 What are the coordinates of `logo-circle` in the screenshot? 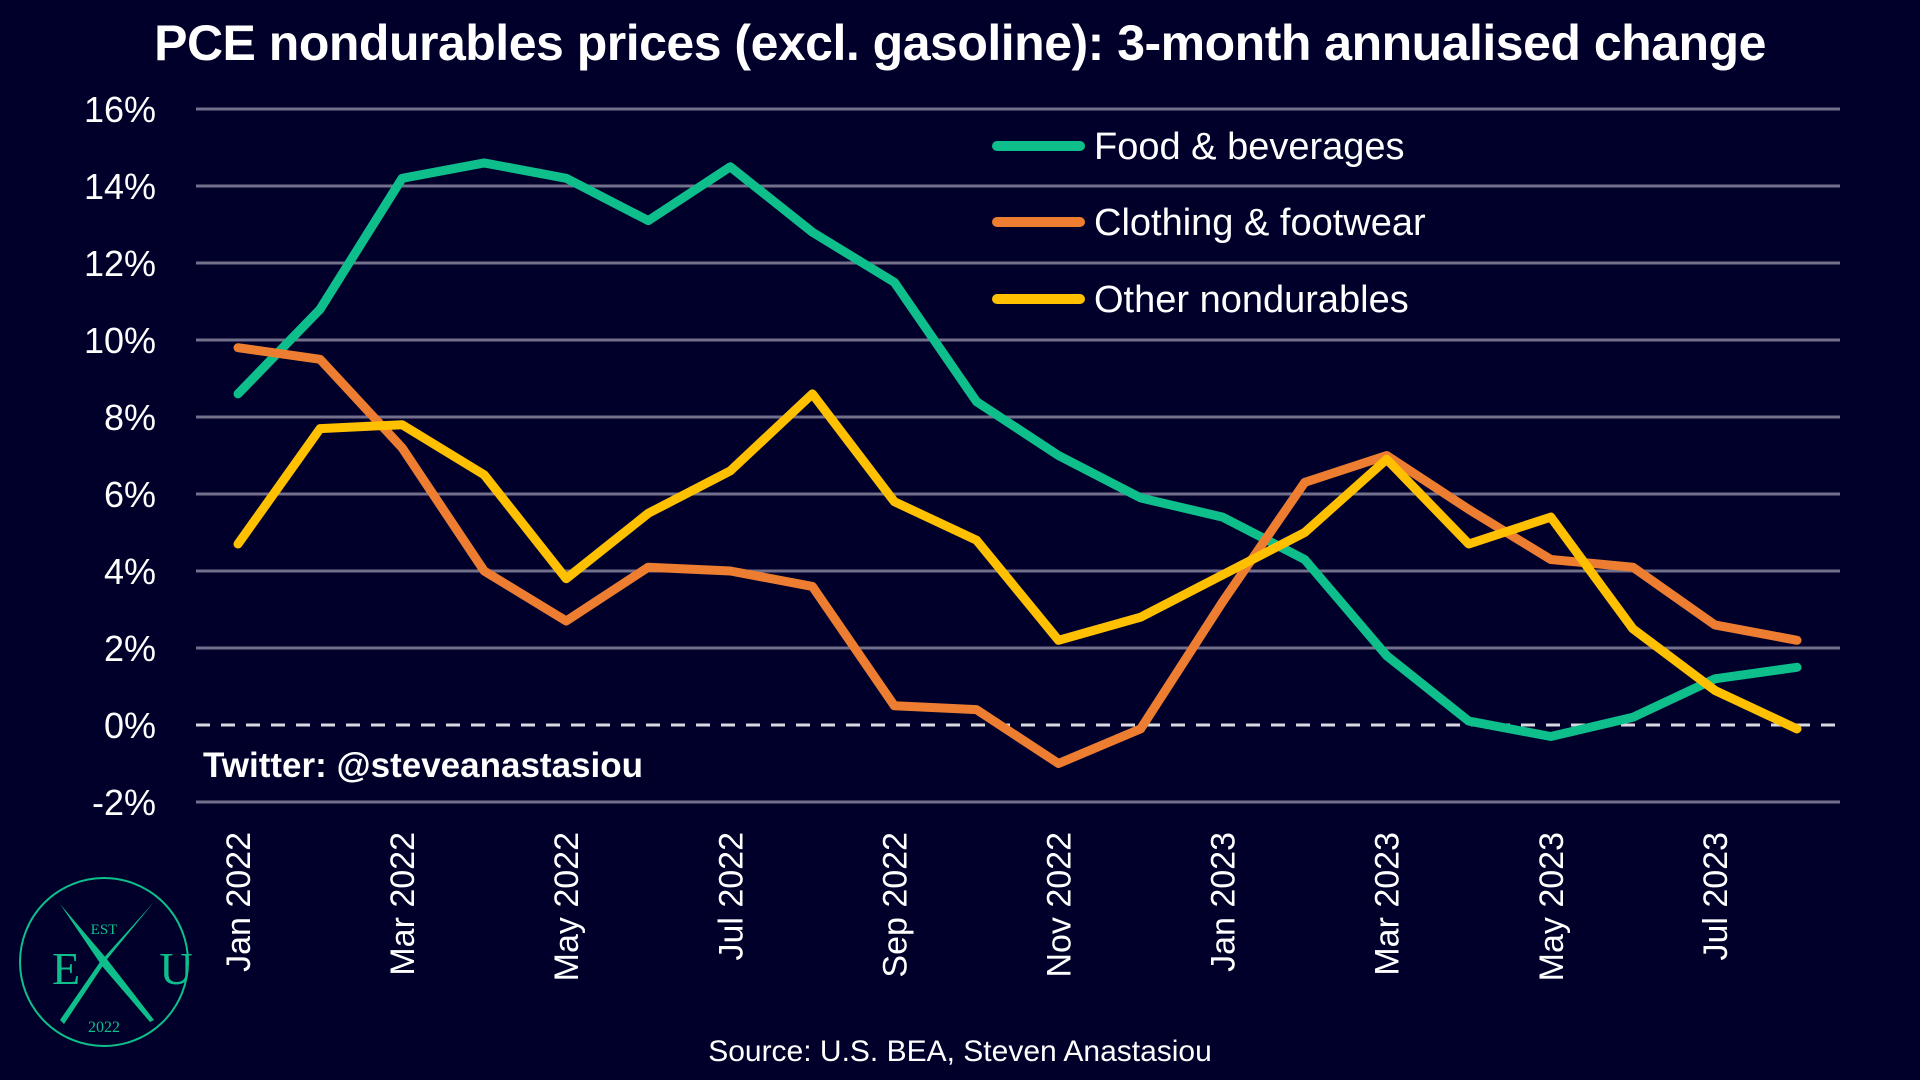 It's located at (104, 962).